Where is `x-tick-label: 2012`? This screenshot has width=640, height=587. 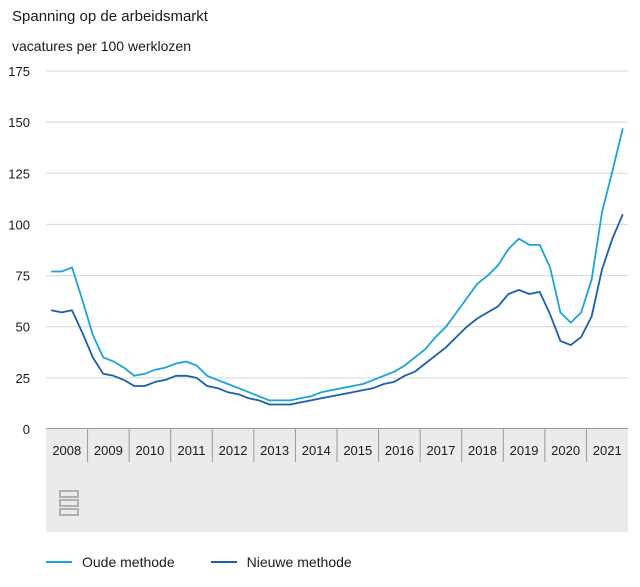 x-tick-label: 2012 is located at coordinates (233, 450).